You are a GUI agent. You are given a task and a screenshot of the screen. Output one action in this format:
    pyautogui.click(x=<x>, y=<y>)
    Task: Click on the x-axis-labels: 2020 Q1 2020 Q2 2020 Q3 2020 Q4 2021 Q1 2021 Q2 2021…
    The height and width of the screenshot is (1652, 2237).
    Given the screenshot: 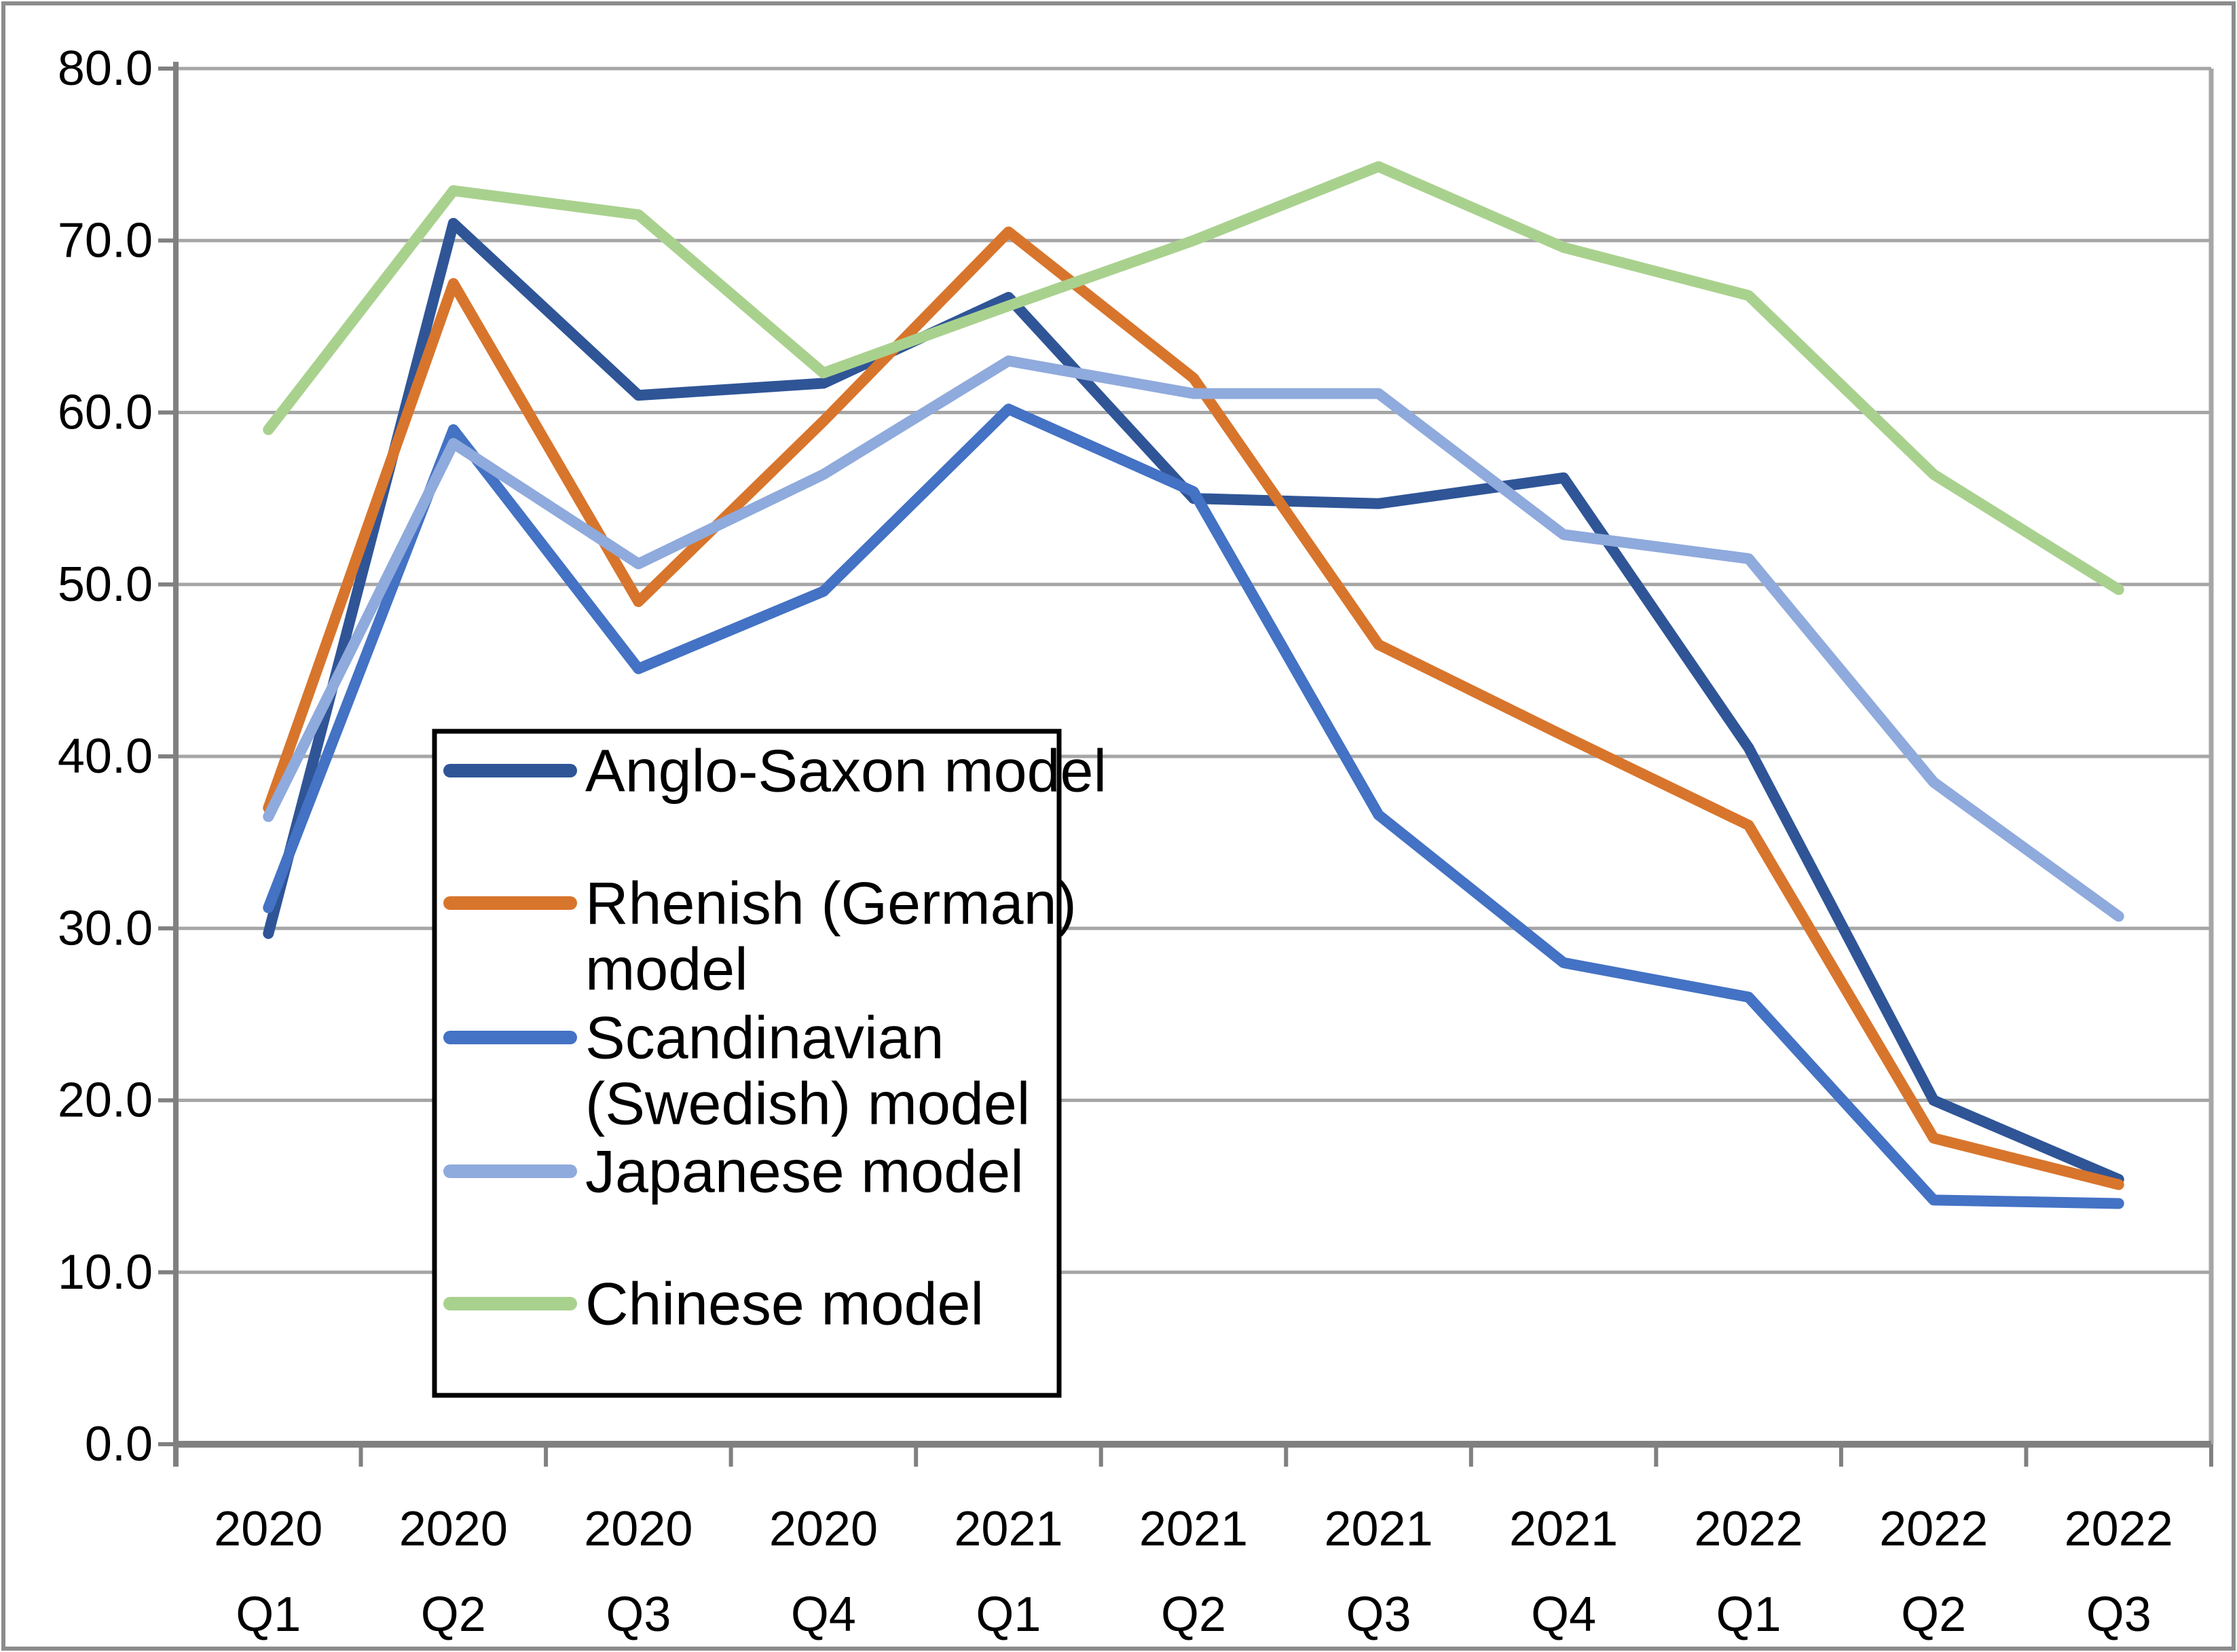 What is the action you would take?
    pyautogui.click(x=1193, y=1572)
    